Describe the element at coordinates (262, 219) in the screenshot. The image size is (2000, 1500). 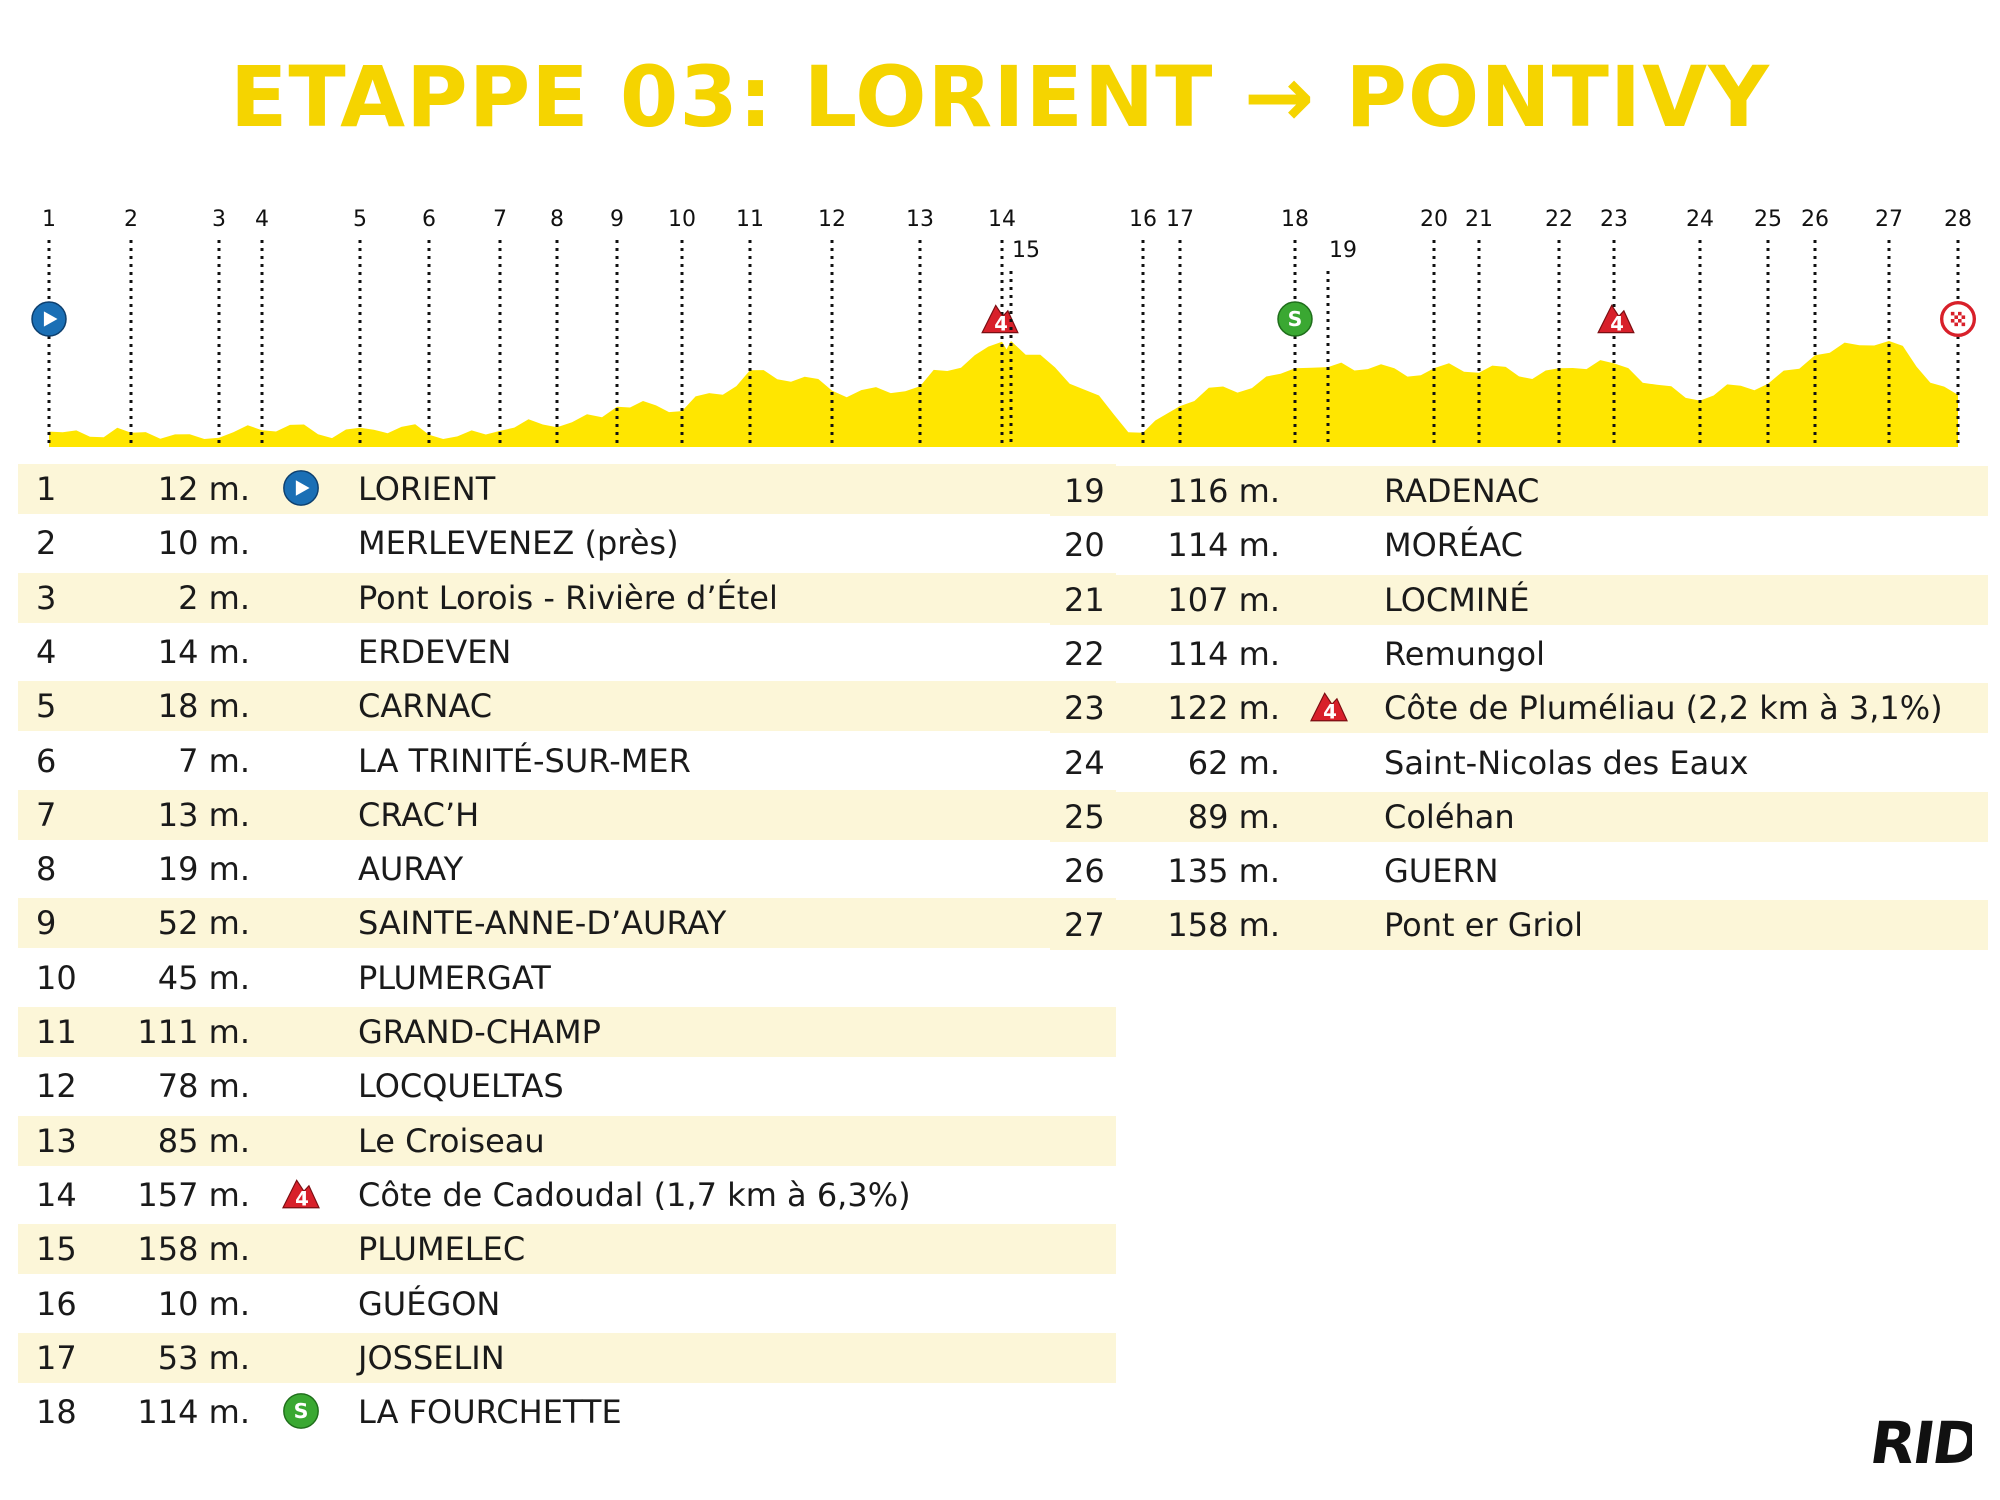
I see `marker-label: 4` at that location.